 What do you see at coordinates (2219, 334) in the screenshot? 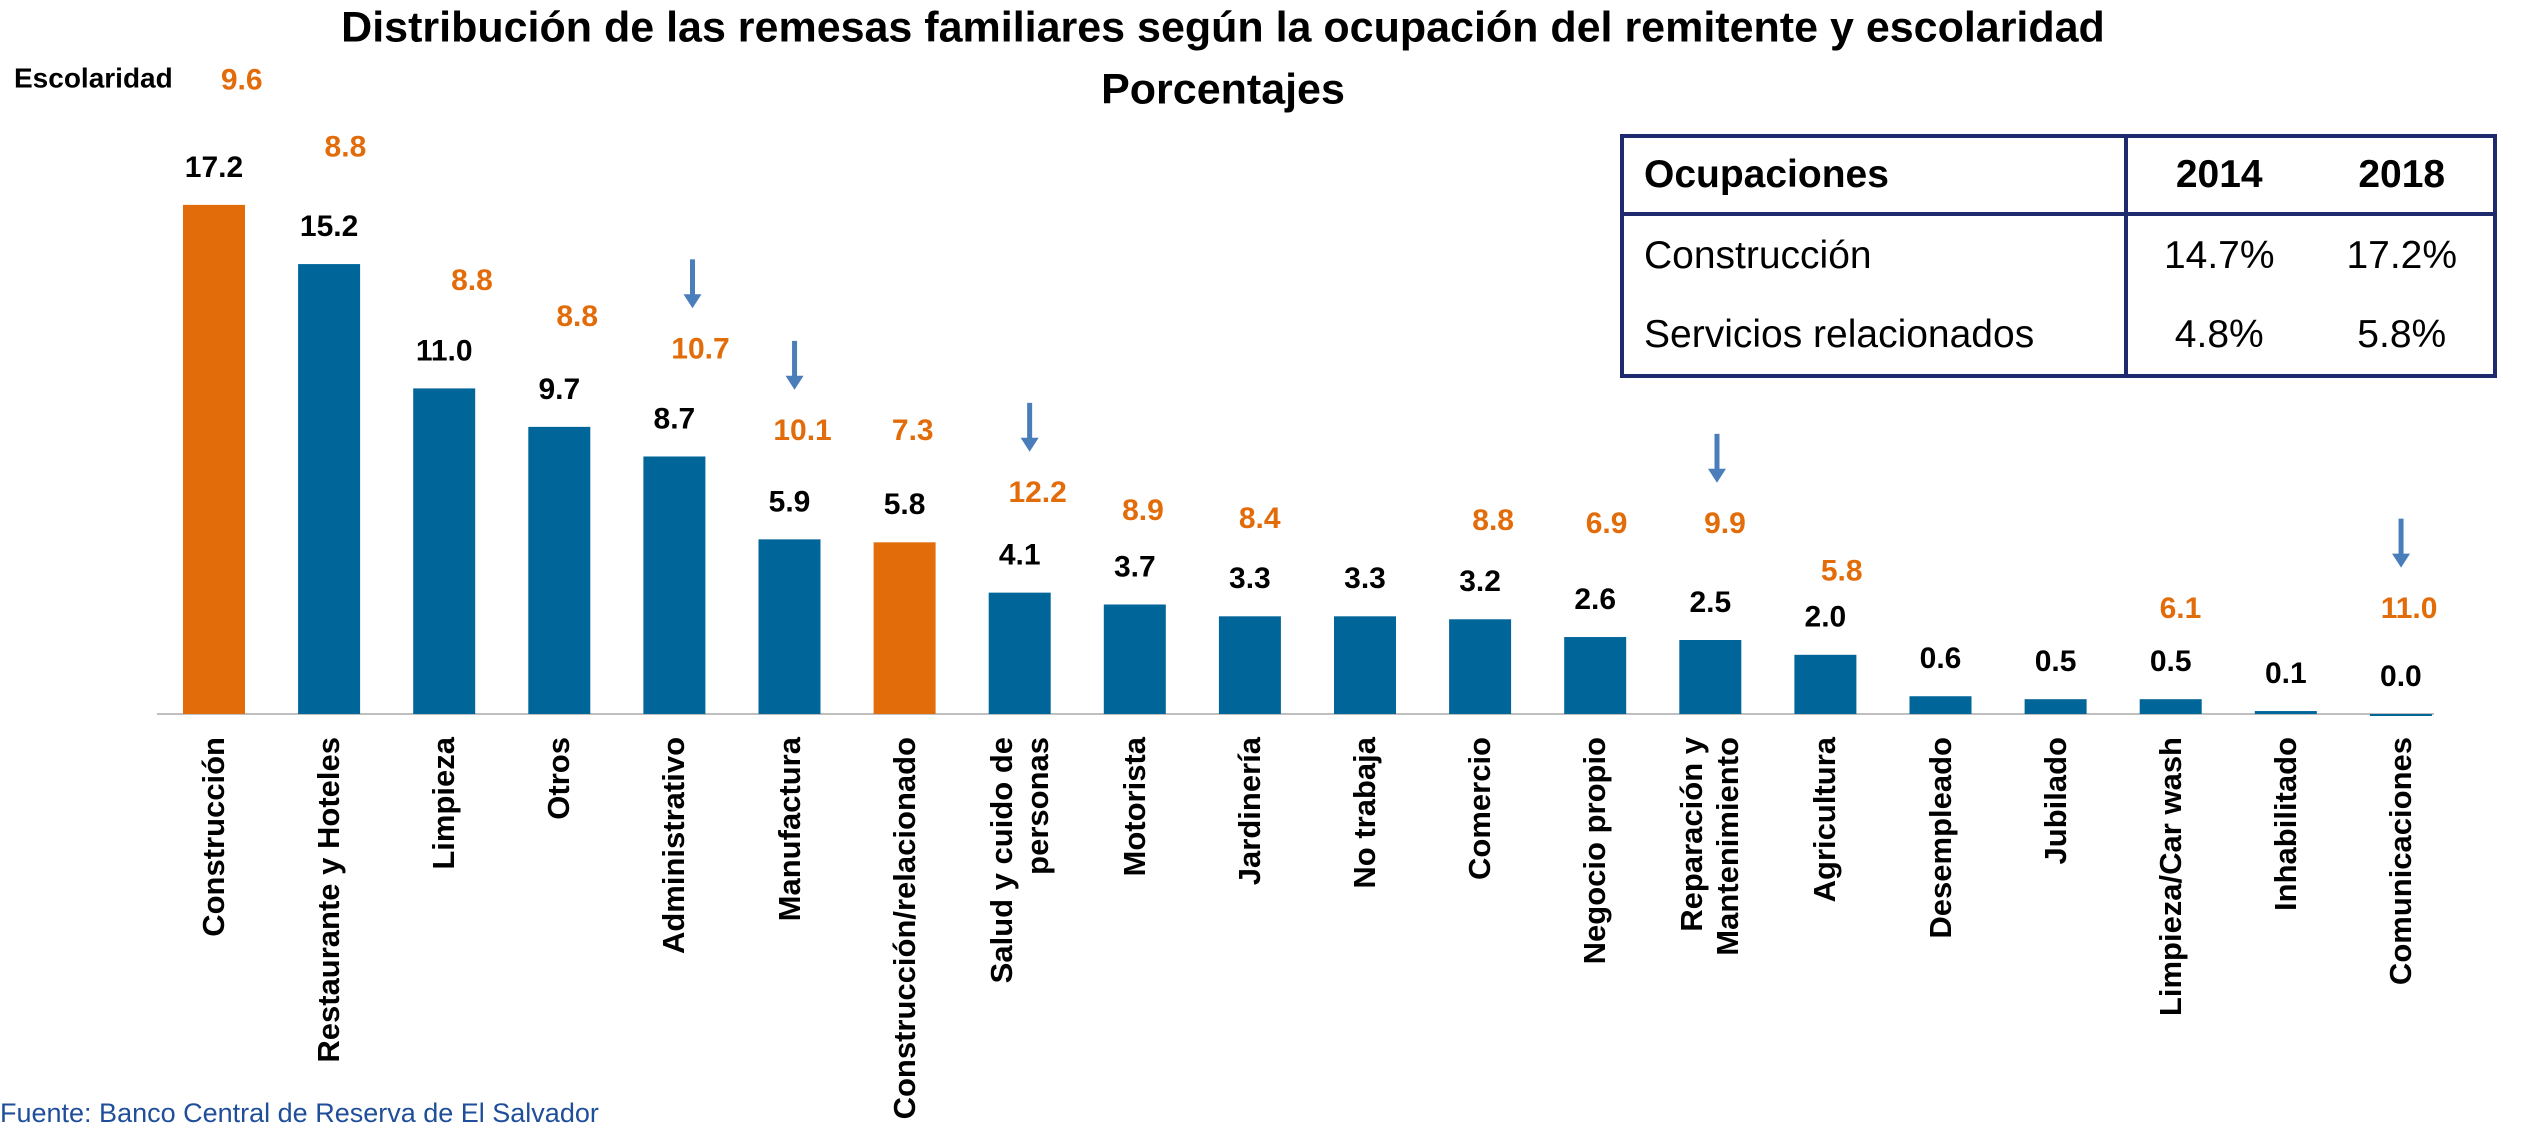
I see `cell: 4.8%` at bounding box center [2219, 334].